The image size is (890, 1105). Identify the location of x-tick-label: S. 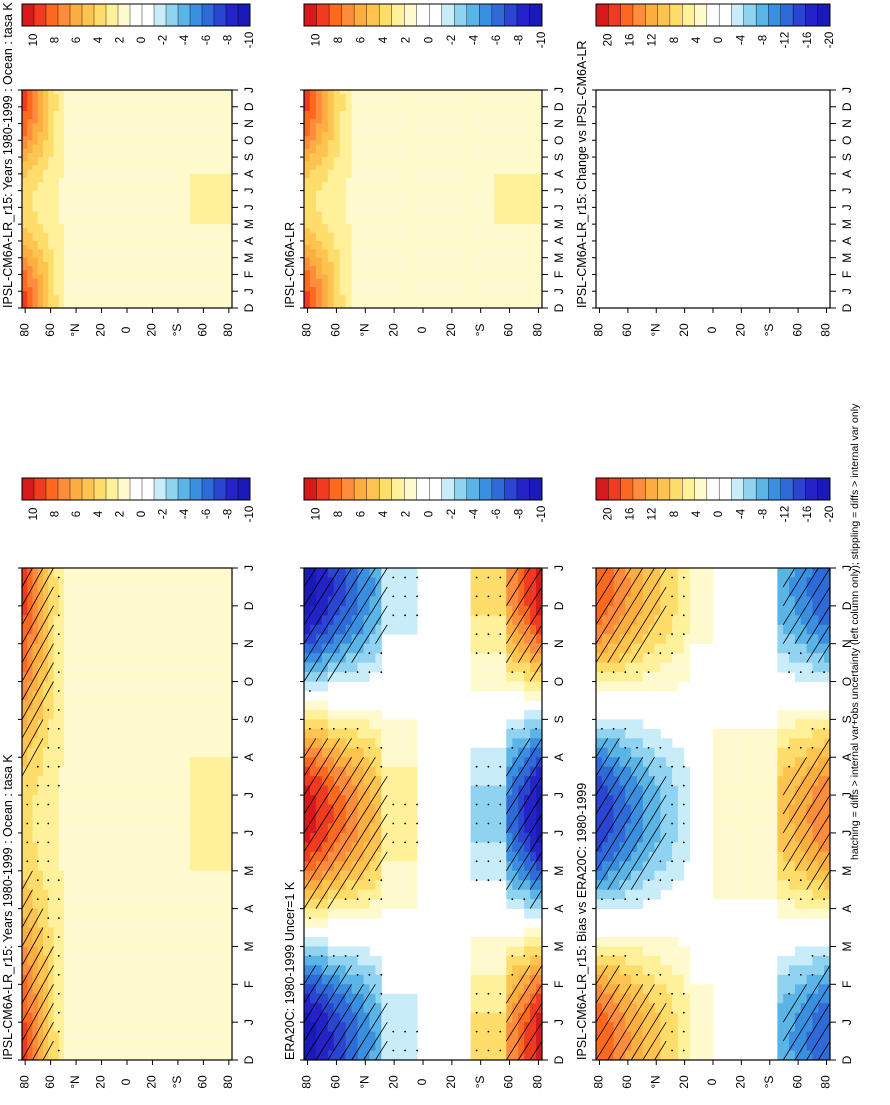
(249, 719).